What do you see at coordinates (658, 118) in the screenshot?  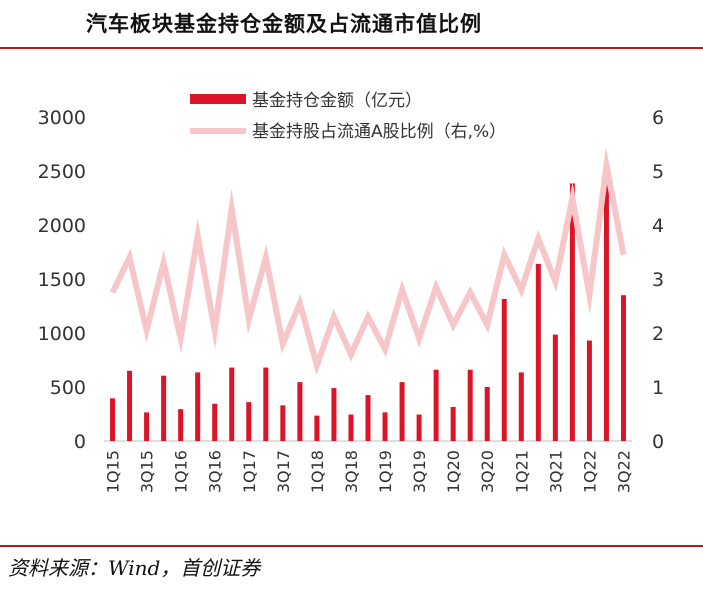 I see `y-right-tick-label: 6` at bounding box center [658, 118].